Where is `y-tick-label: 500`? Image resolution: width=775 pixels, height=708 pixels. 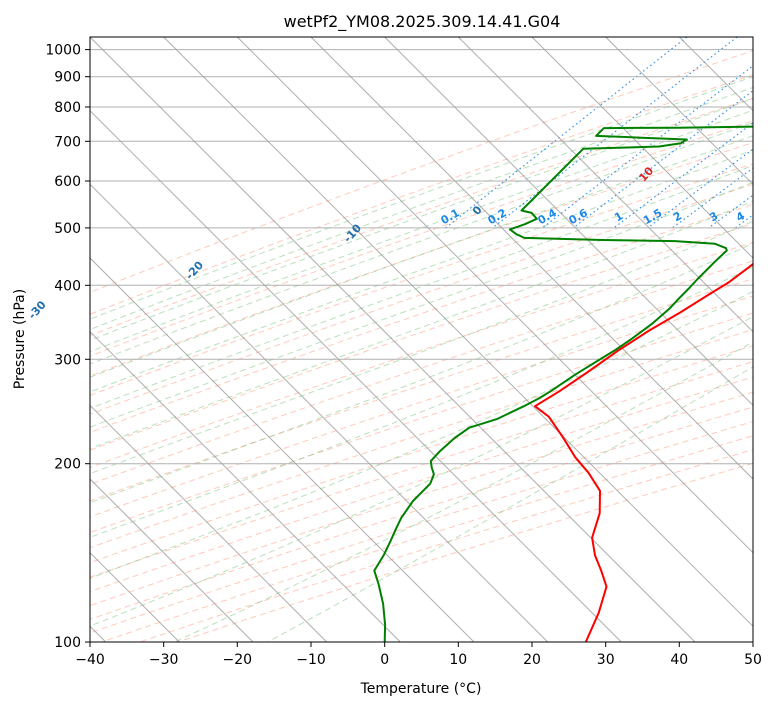 y-tick-label: 500 is located at coordinates (67, 229).